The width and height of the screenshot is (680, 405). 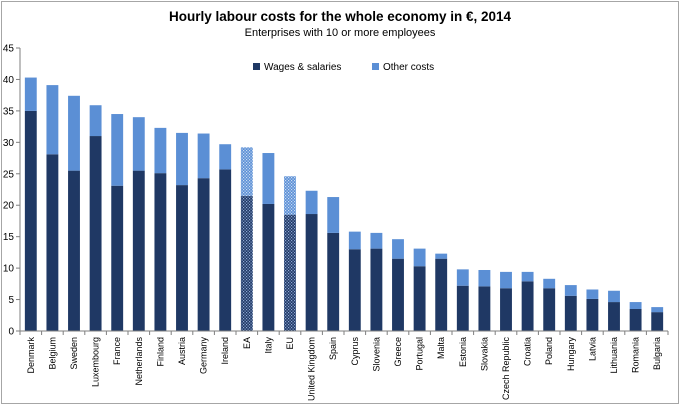 I want to click on x-category-label: Netherlands, so click(x=139, y=361).